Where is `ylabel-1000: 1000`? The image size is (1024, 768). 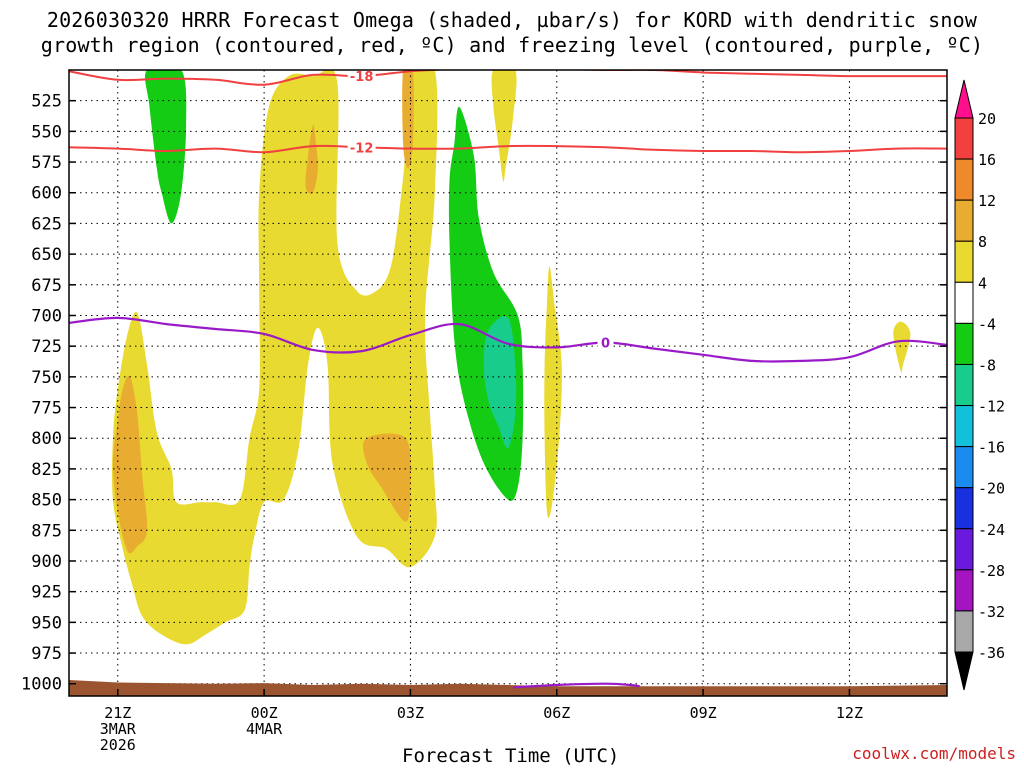
ylabel-1000: 1000 is located at coordinates (41, 685).